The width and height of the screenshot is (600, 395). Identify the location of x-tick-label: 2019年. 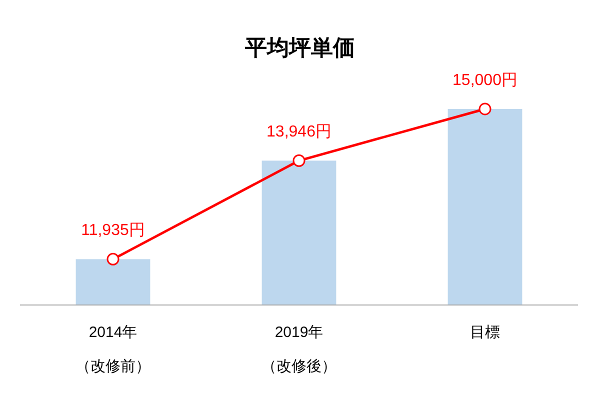
(299, 332).